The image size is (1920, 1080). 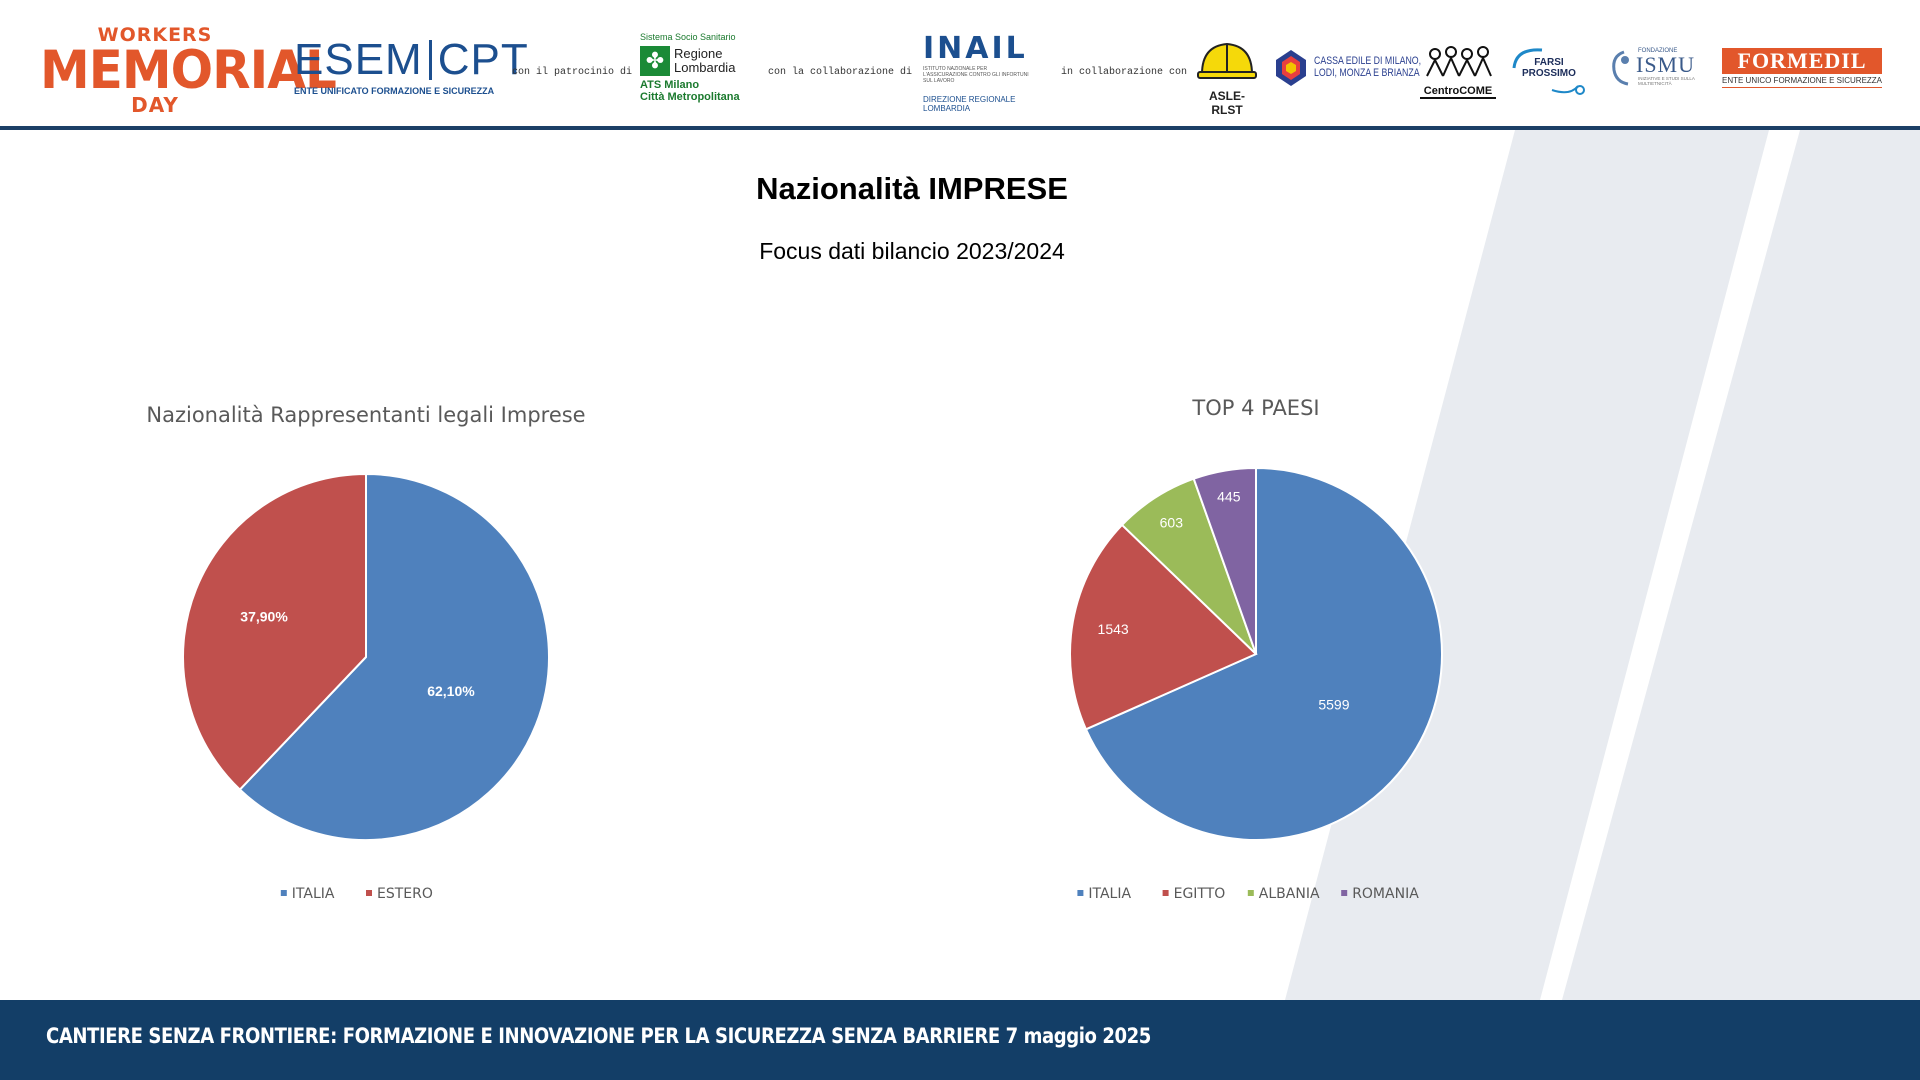 What do you see at coordinates (430, 60) in the screenshot?
I see `esem-divider` at bounding box center [430, 60].